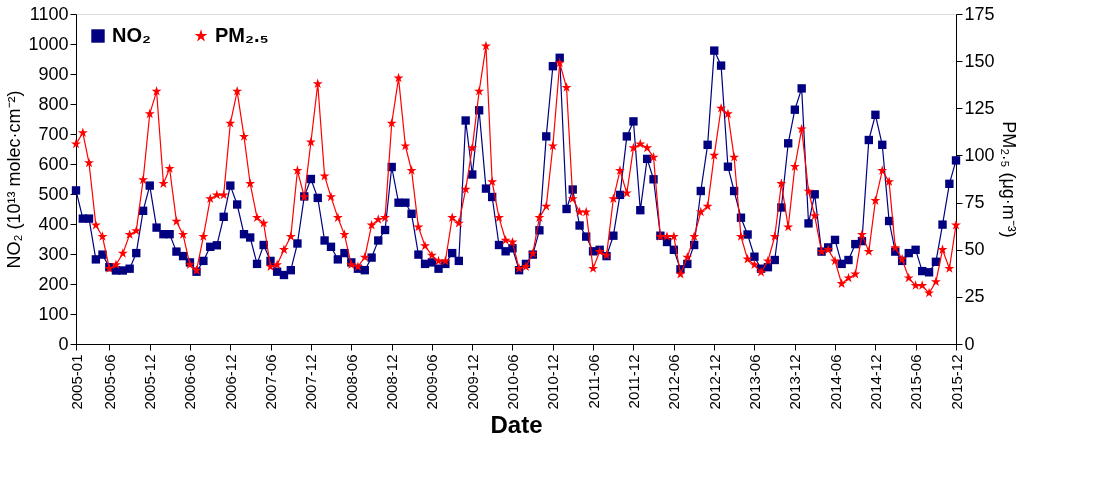 The height and width of the screenshot is (484, 1093). I want to click on y2-tick-label: 0, so click(969, 343).